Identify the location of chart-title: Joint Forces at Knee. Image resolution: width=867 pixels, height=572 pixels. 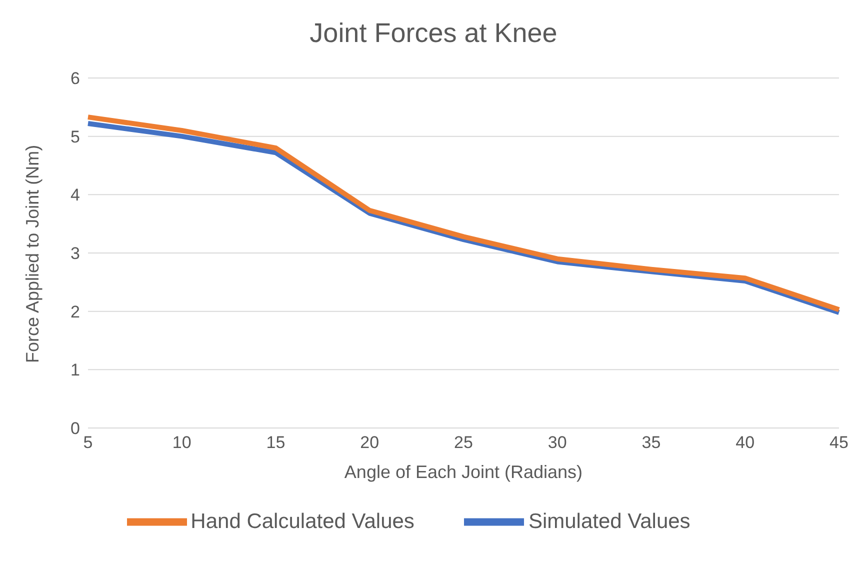
(433, 33).